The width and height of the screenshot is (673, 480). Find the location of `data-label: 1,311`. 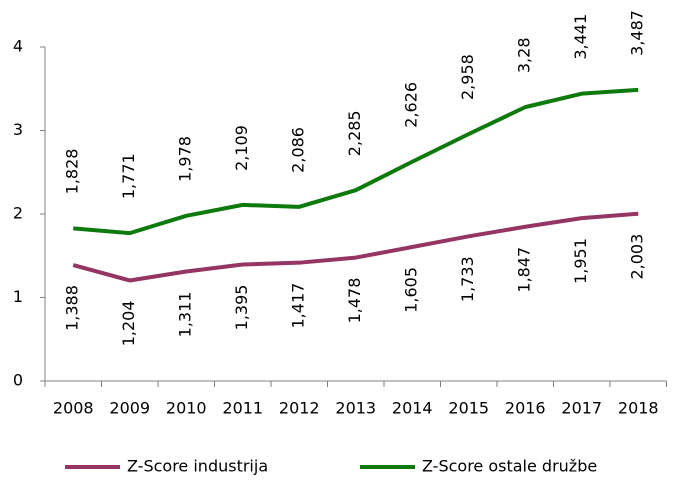

data-label: 1,311 is located at coordinates (185, 315).